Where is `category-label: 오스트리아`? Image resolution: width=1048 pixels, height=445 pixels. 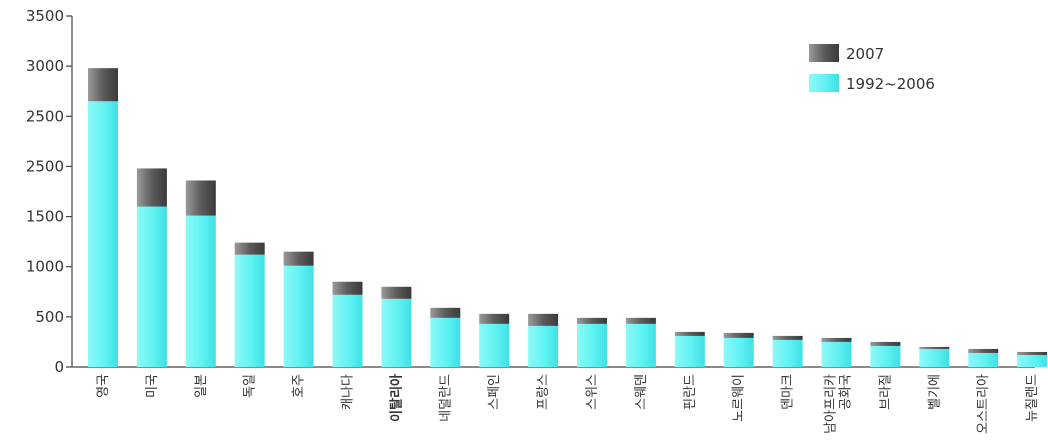 category-label: 오스트리아 is located at coordinates (983, 404).